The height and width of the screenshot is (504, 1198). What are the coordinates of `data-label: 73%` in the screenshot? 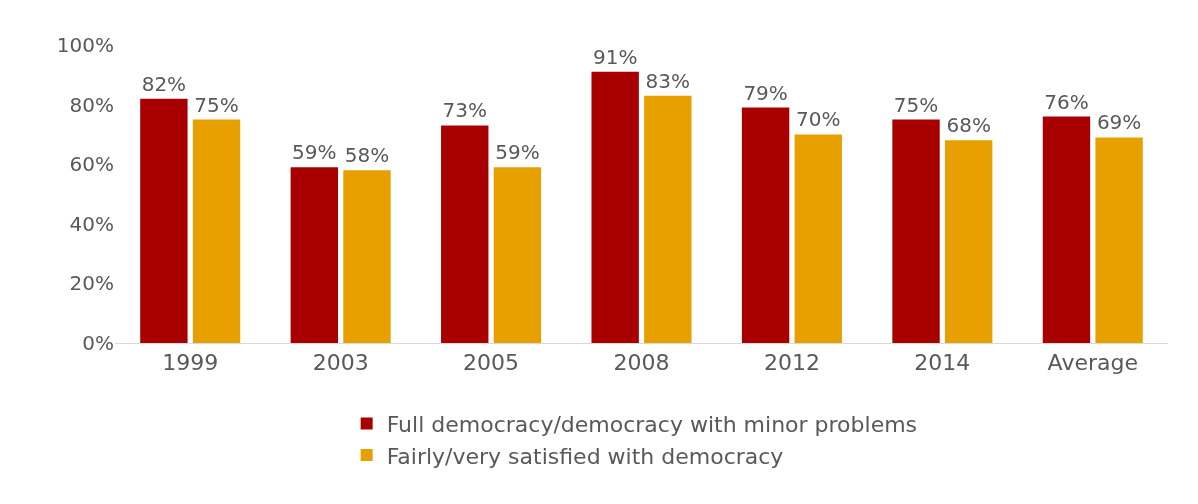 It's located at (464, 110).